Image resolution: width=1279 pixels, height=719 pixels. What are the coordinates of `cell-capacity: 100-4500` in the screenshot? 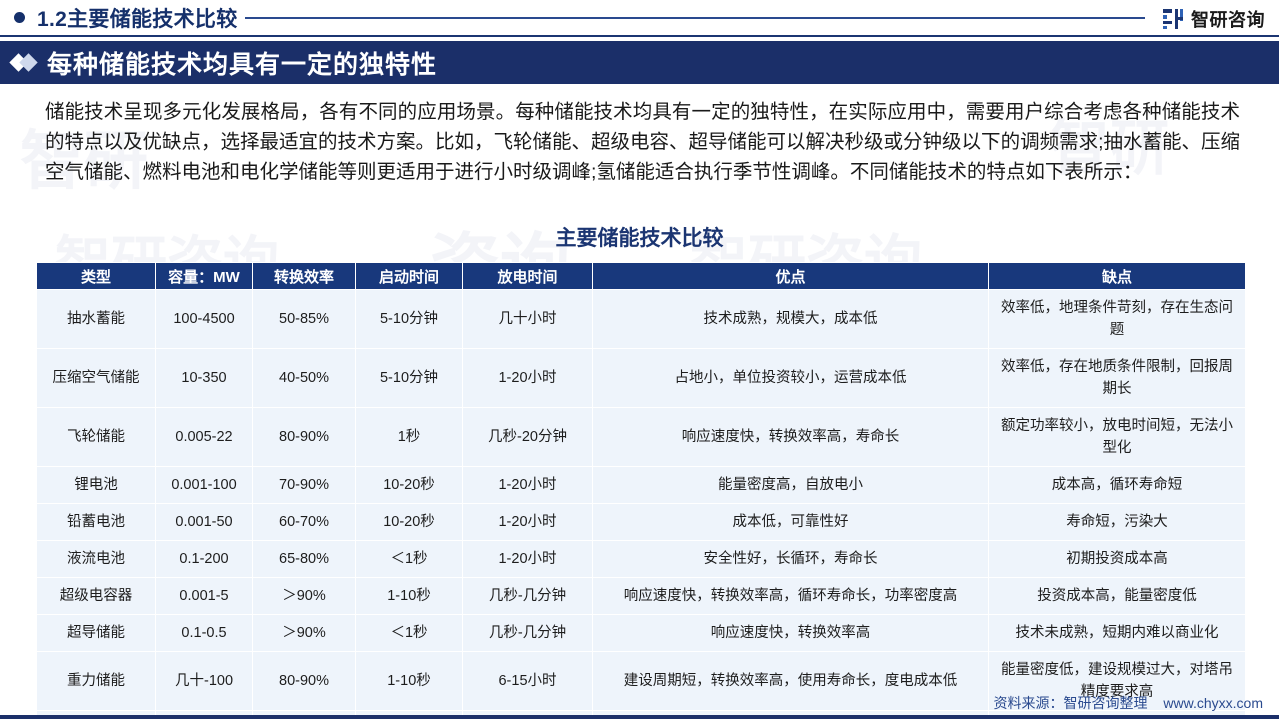 It's located at (204, 319).